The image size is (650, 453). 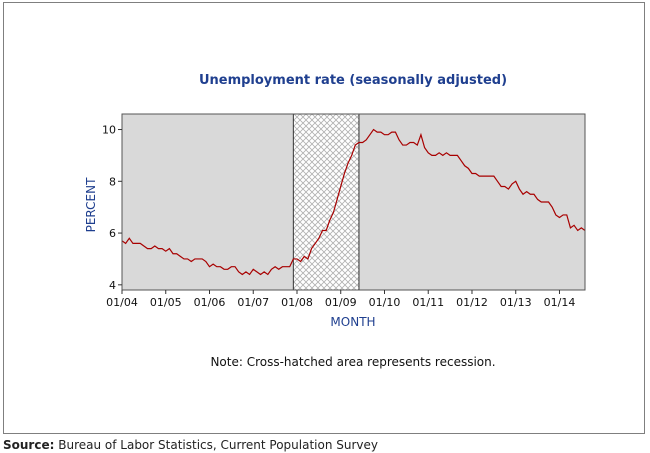 I want to click on source-label: Source:, so click(x=29, y=445).